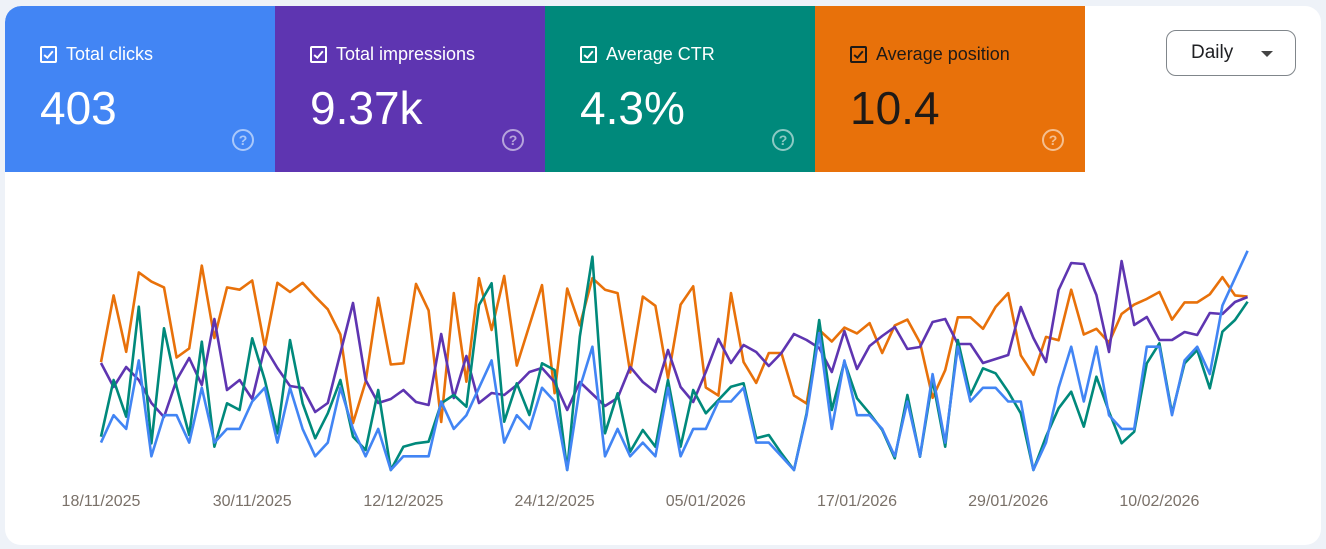 The width and height of the screenshot is (1326, 549). Describe the element at coordinates (1008, 501) in the screenshot. I see `x-tick-label: 29/01/2026` at that location.